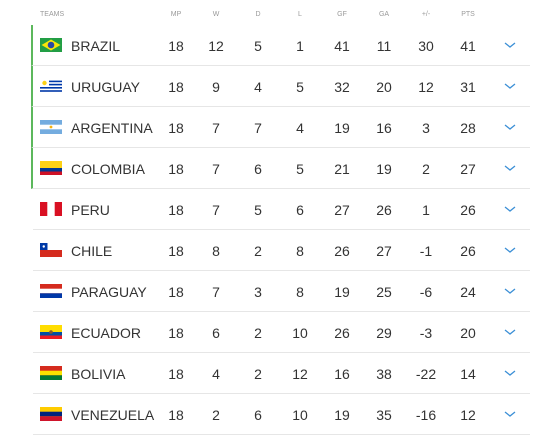  Describe the element at coordinates (300, 14) in the screenshot. I see `column-header: L` at that location.